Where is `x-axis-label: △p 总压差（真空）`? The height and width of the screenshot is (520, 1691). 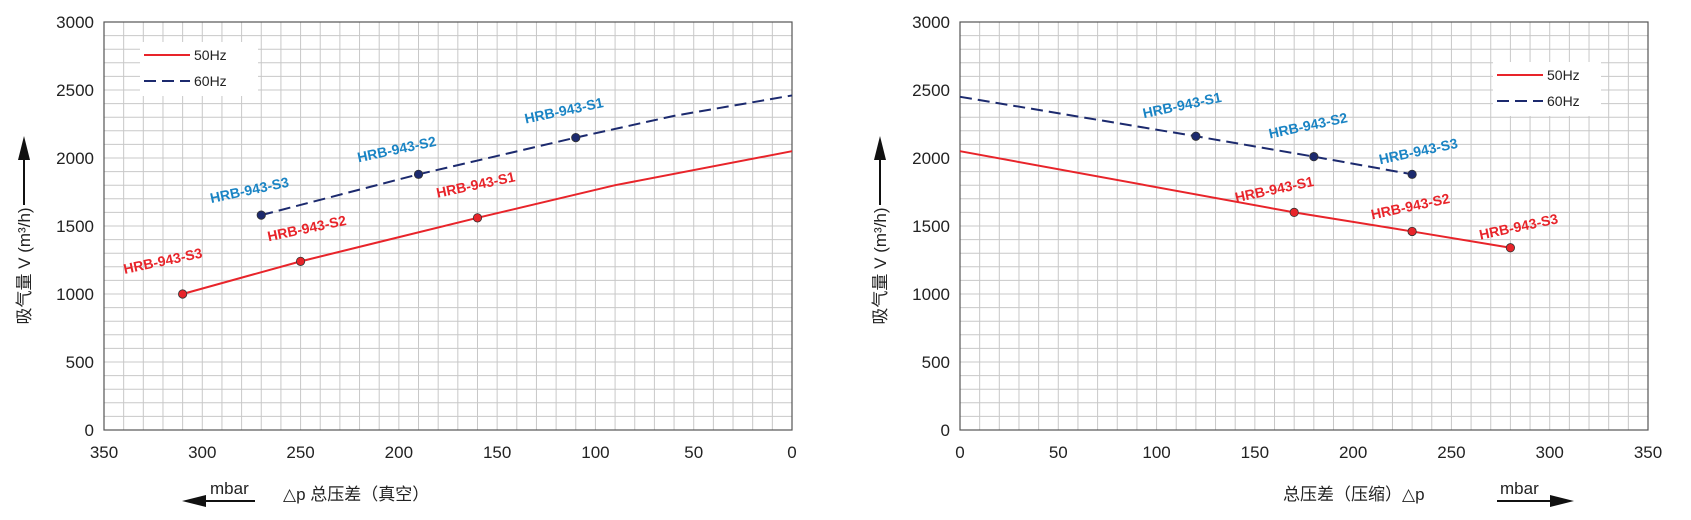
x-axis-label: △p 总压差（真空） is located at coordinates (356, 494).